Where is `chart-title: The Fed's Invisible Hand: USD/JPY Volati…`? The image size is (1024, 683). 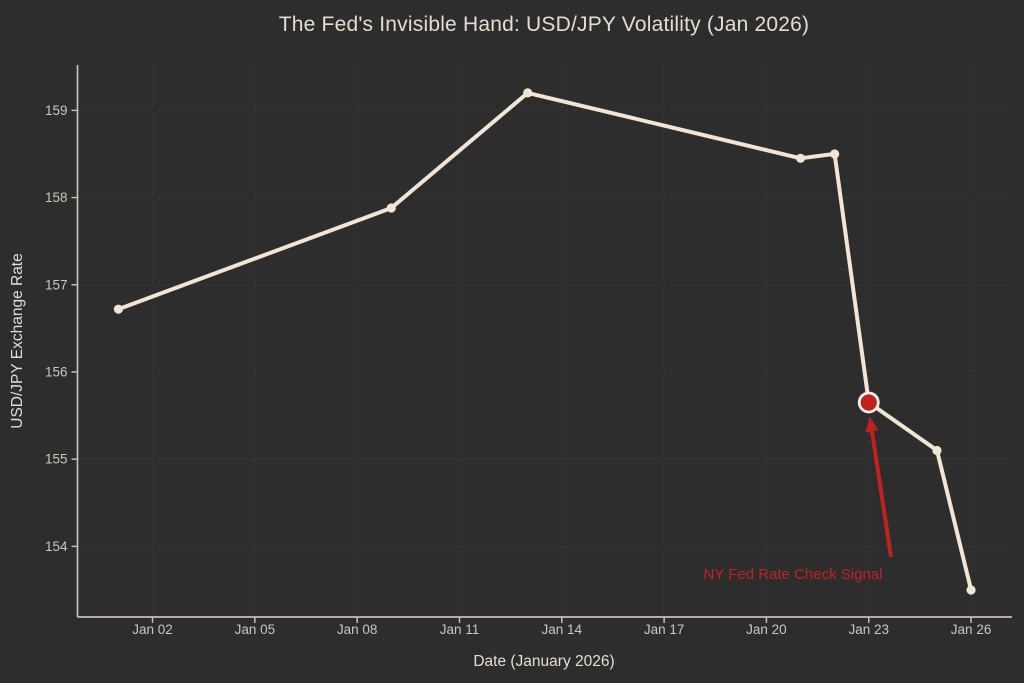
chart-title: The Fed's Invisible Hand: USD/JPY Volati… is located at coordinates (544, 24).